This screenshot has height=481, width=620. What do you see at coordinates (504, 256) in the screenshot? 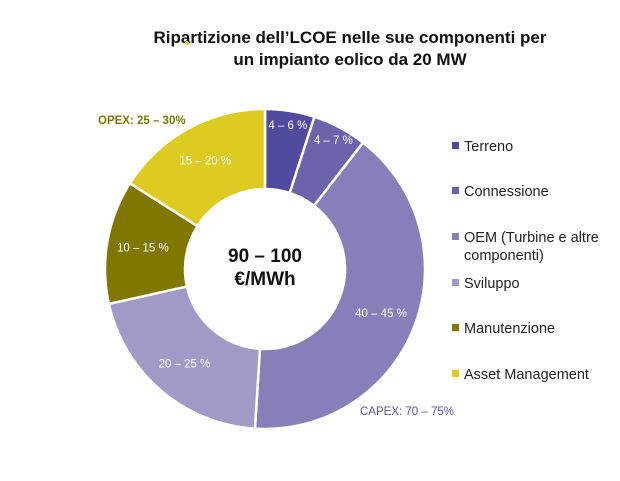
I see `legend-label-cont: componenti)` at bounding box center [504, 256].